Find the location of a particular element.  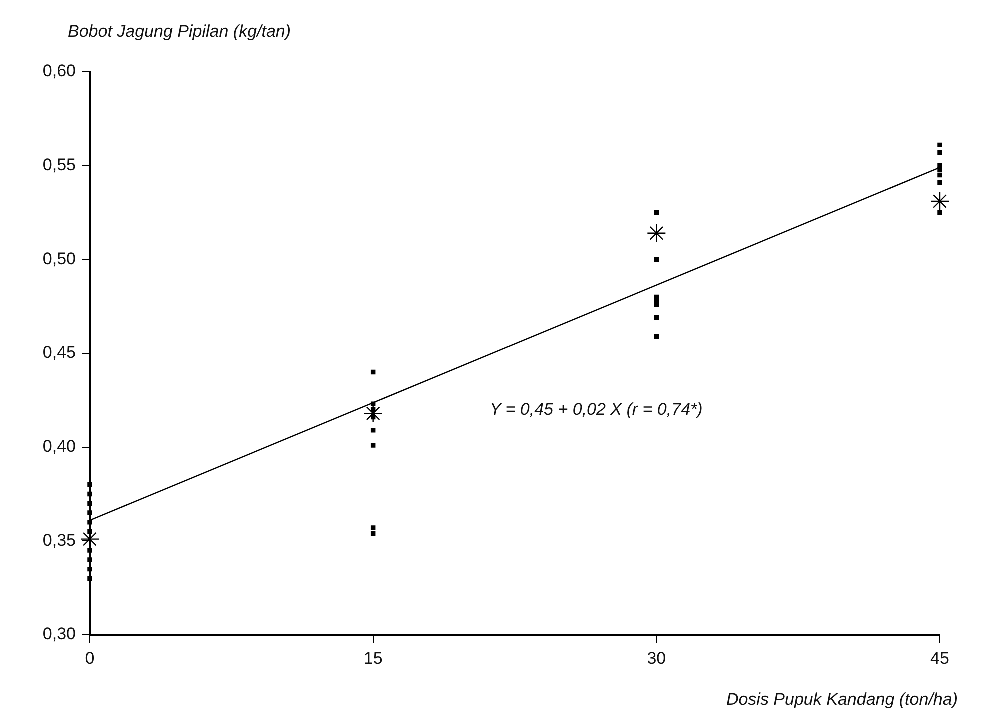

y-tick-label: 0,35 is located at coordinates (59, 540).